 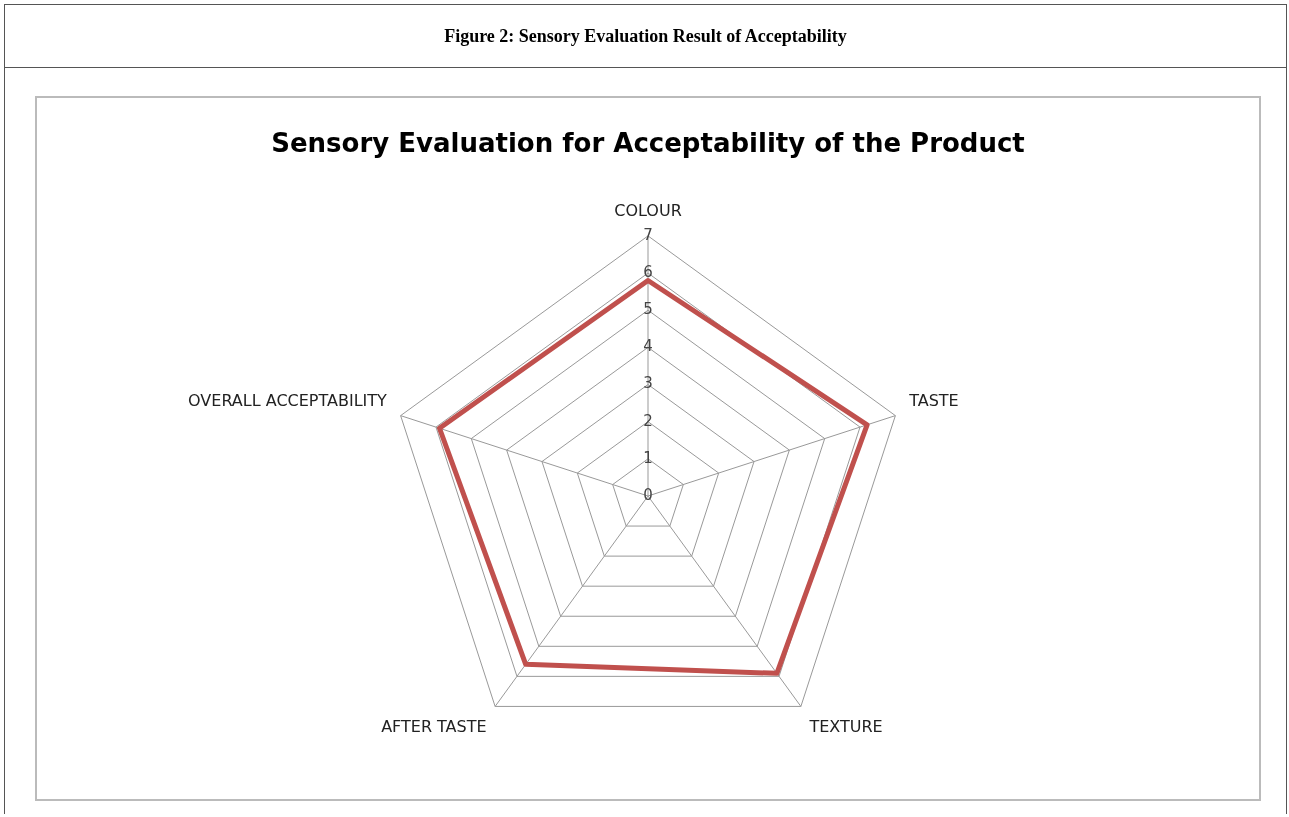 What do you see at coordinates (648, 234) in the screenshot?
I see `y-tick-label: 7` at bounding box center [648, 234].